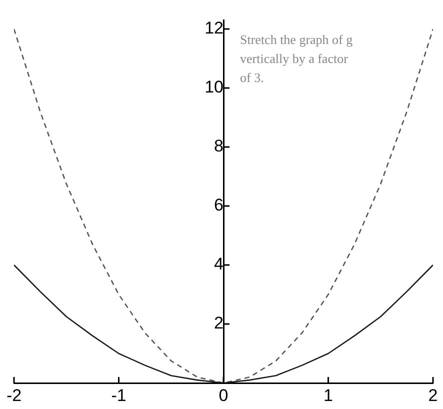  Describe the element at coordinates (433, 395) in the screenshot. I see `x-tick-label: 2` at that location.